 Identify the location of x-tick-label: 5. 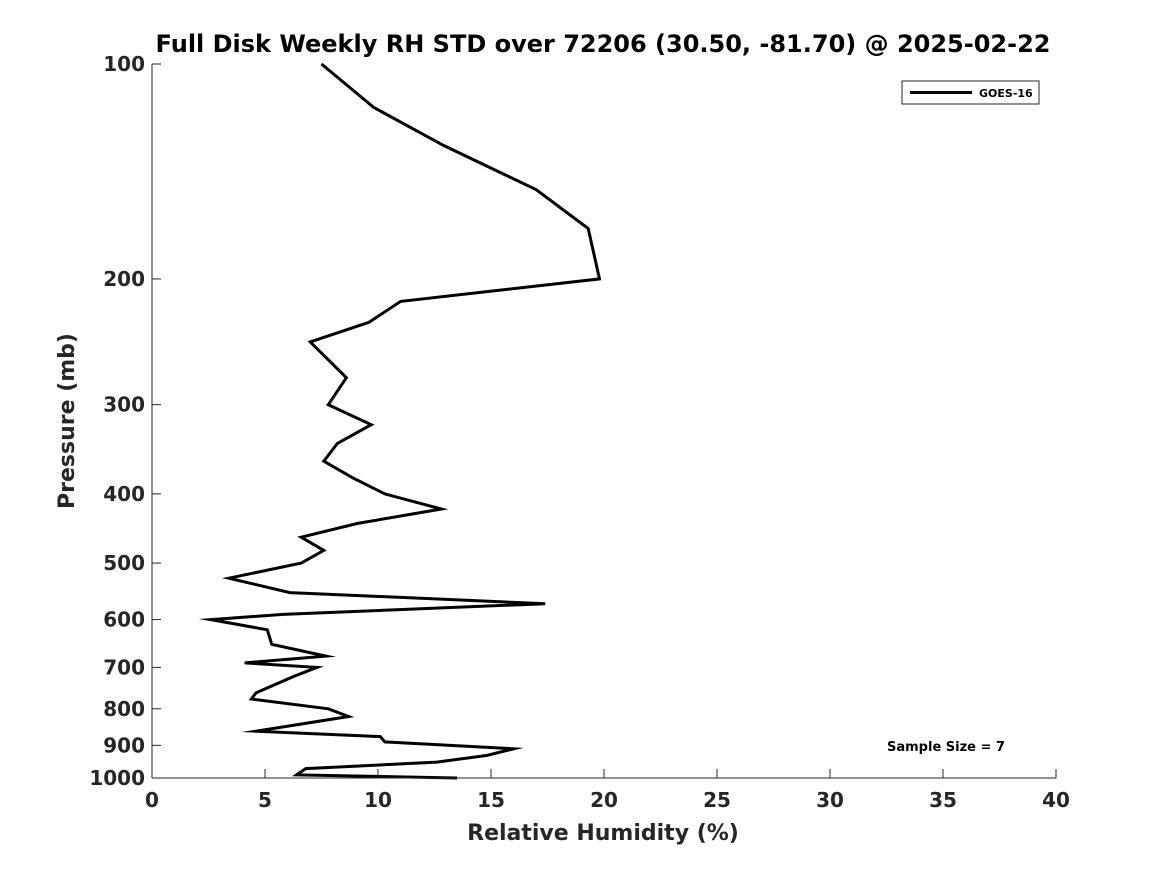
(265, 800).